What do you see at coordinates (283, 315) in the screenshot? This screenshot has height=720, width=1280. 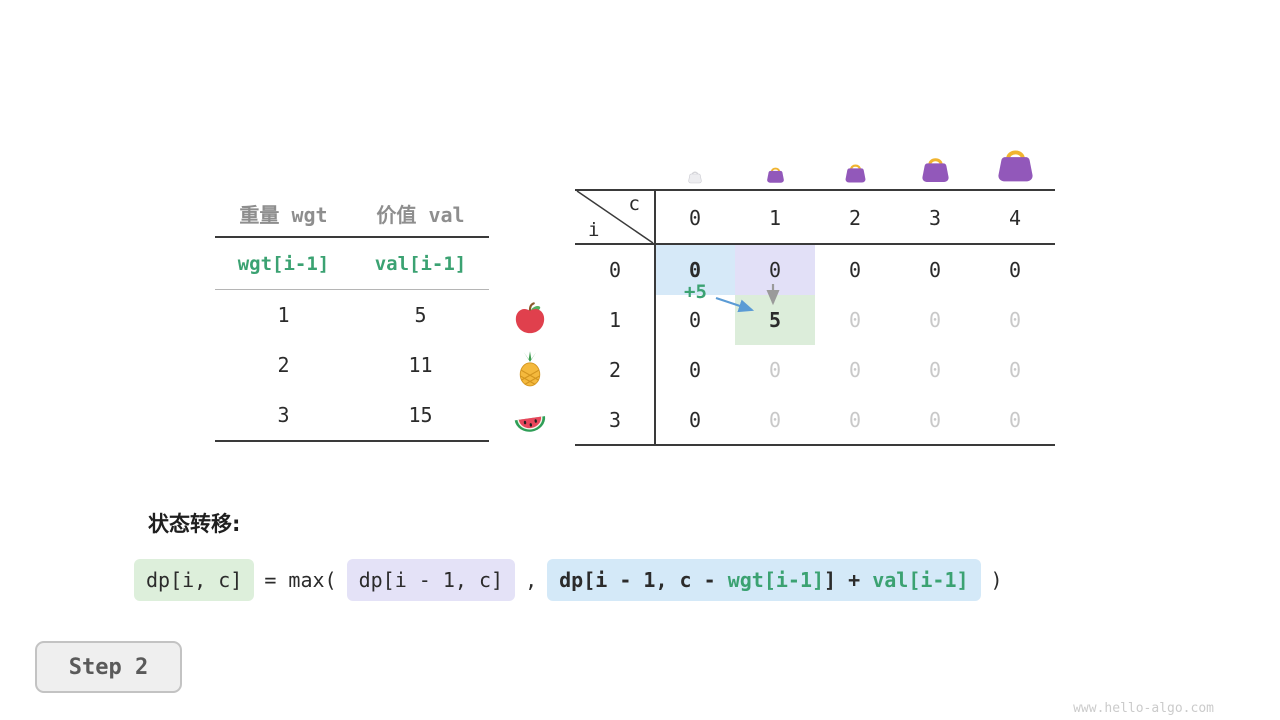 I see `item-weight: 1` at bounding box center [283, 315].